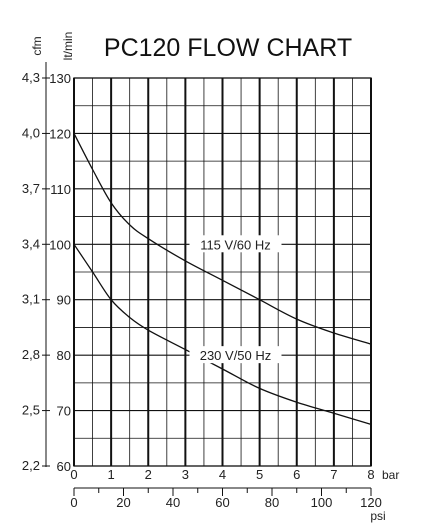 The width and height of the screenshot is (424, 530). What do you see at coordinates (333, 474) in the screenshot?
I see `bar-tick-label: 7` at bounding box center [333, 474].